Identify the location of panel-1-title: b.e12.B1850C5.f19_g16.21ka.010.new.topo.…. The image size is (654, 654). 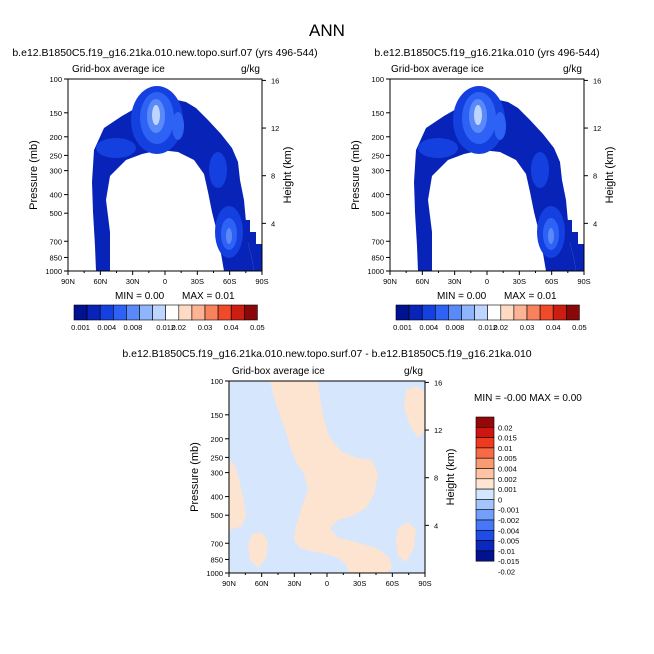
(164, 53).